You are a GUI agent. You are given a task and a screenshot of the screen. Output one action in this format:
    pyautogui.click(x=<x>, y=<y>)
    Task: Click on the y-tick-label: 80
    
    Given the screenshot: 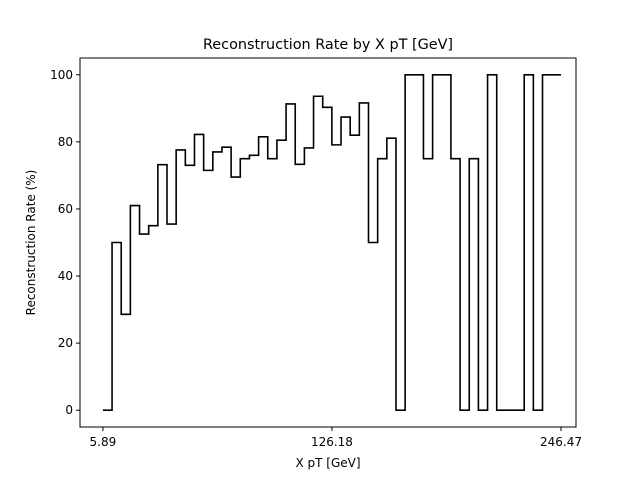 What is the action you would take?
    pyautogui.click(x=65, y=142)
    